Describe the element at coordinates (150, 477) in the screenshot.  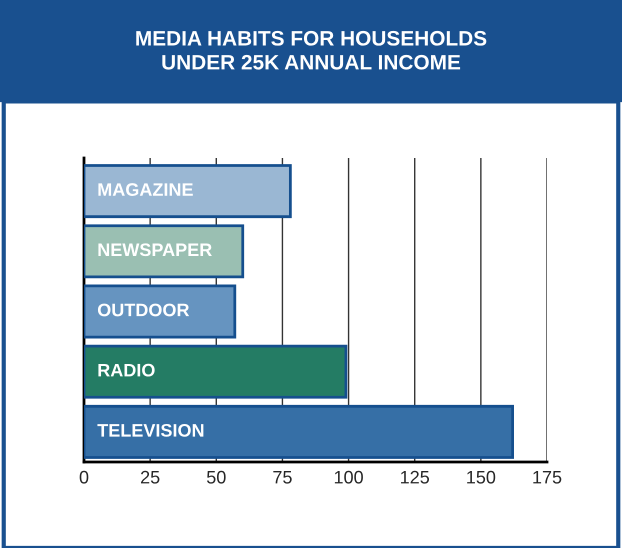
I see `x-tick-label: 25` at that location.